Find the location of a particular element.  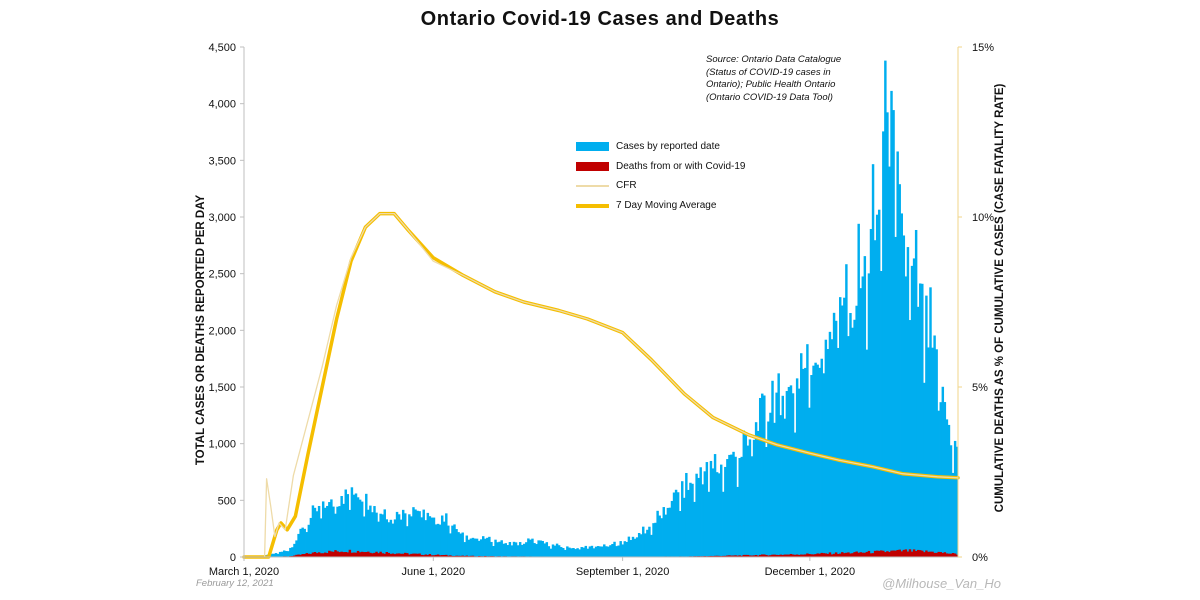

y-right-tick-label: 15% is located at coordinates (983, 48).